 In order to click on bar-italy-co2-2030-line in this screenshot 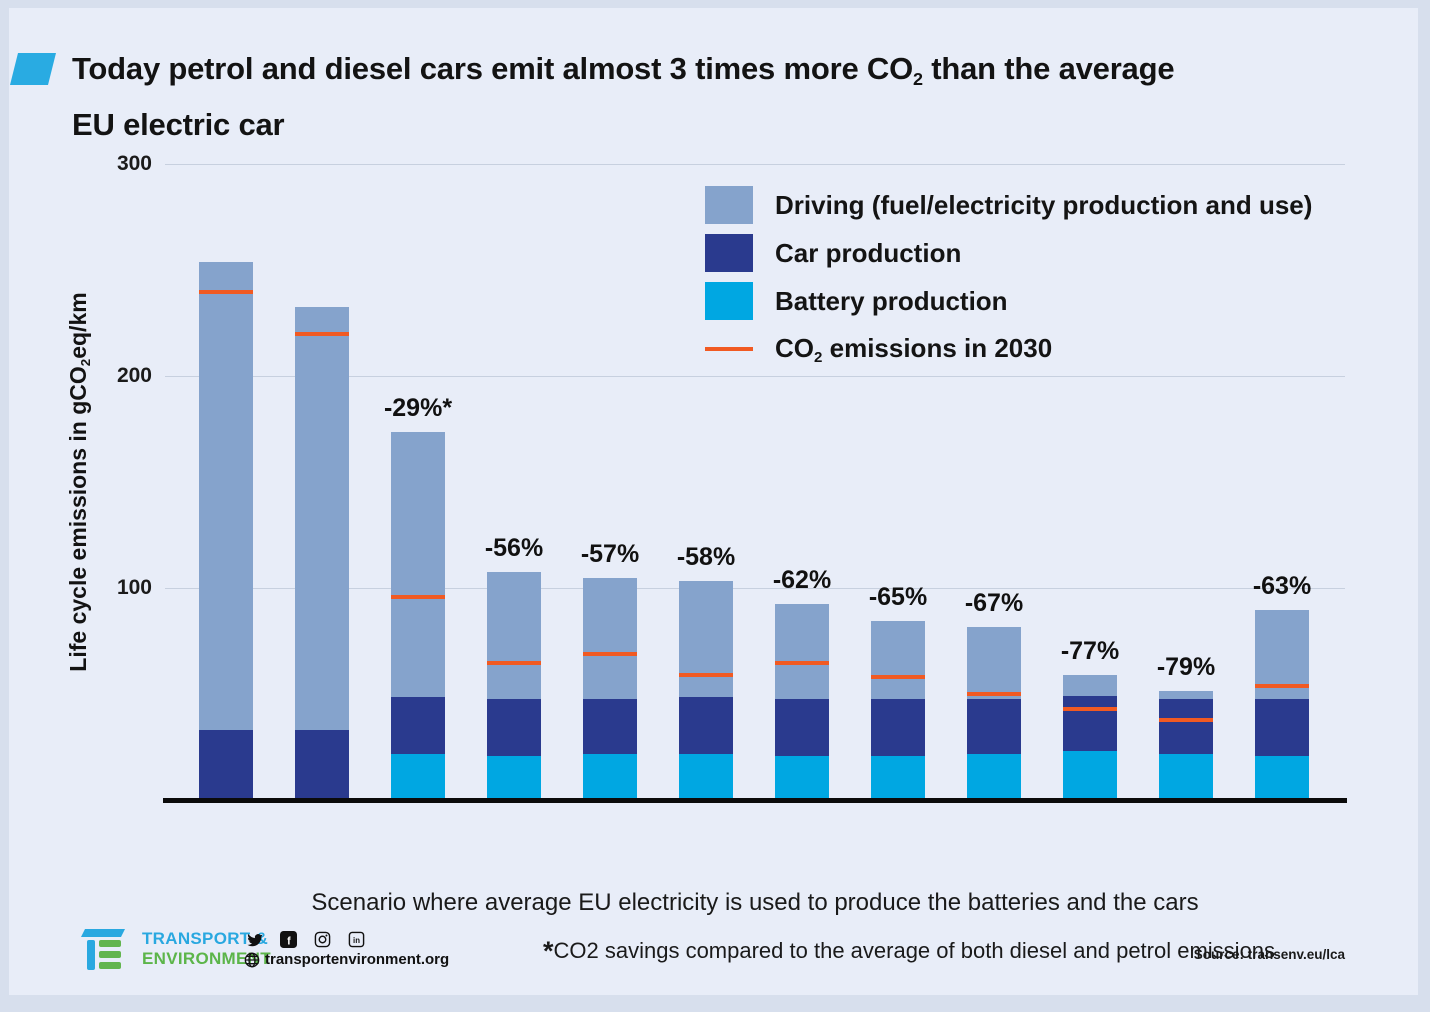, I will do `click(610, 654)`.